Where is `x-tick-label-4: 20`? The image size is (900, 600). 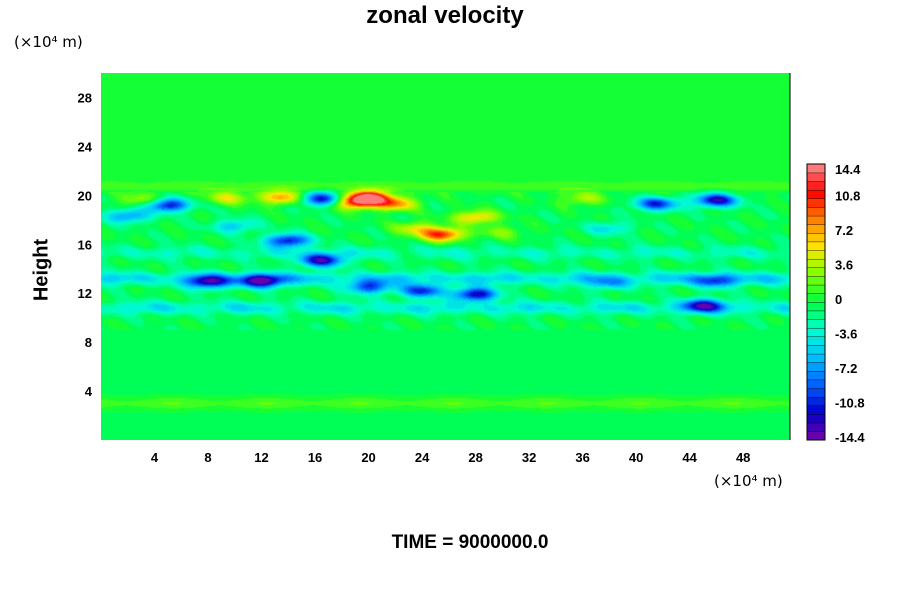
x-tick-label-4: 20 is located at coordinates (368, 457).